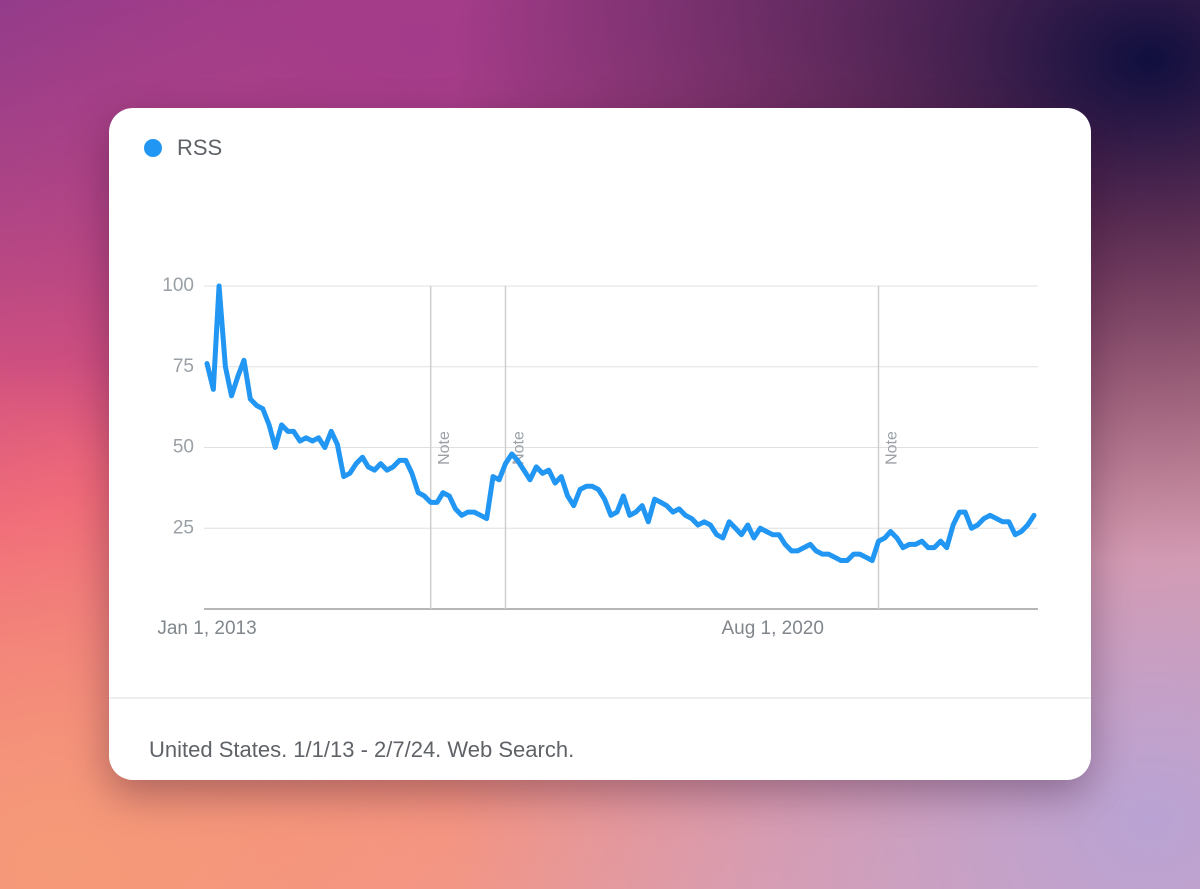 The height and width of the screenshot is (889, 1200). I want to click on y-tick-label: 25, so click(183, 527).